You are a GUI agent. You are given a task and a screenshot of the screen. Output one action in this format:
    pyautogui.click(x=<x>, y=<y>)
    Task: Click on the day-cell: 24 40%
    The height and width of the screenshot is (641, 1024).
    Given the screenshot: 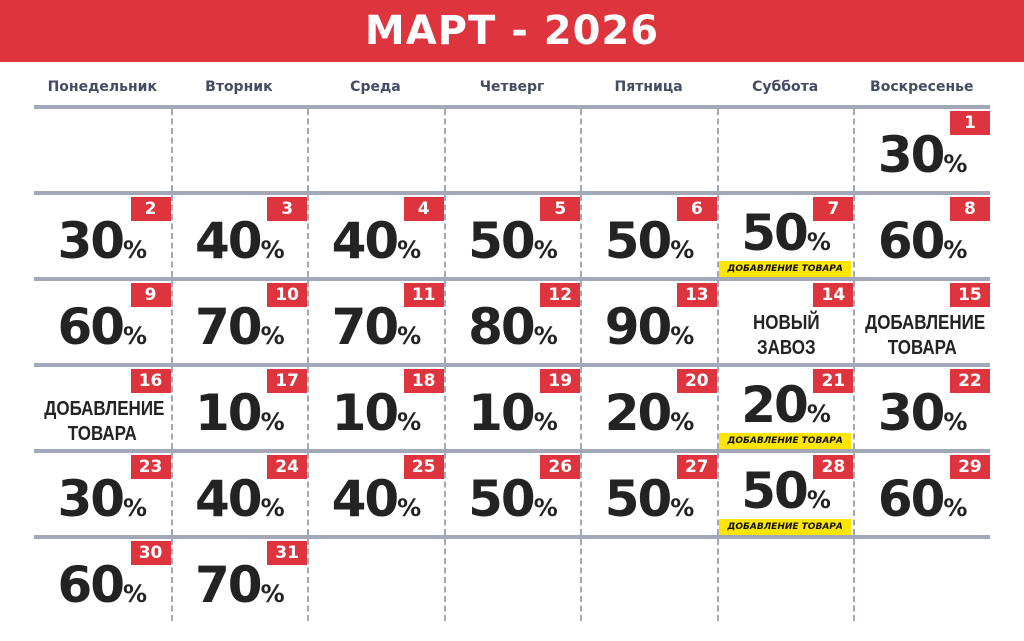 What is the action you would take?
    pyautogui.click(x=239, y=495)
    